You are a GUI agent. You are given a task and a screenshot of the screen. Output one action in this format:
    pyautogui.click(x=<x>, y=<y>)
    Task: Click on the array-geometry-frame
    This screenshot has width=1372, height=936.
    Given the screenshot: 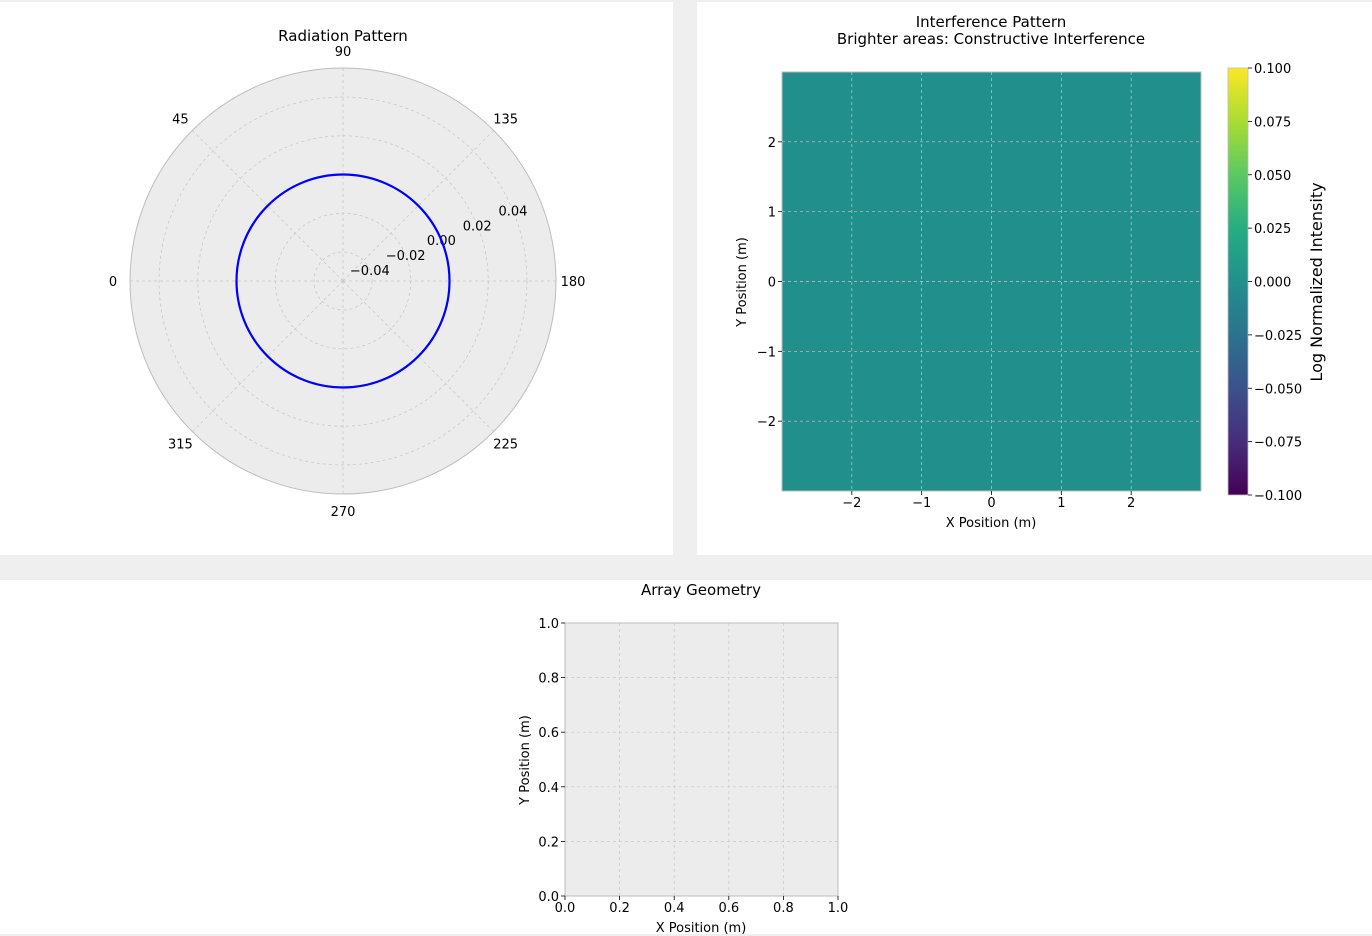 What is the action you would take?
    pyautogui.click(x=701, y=759)
    